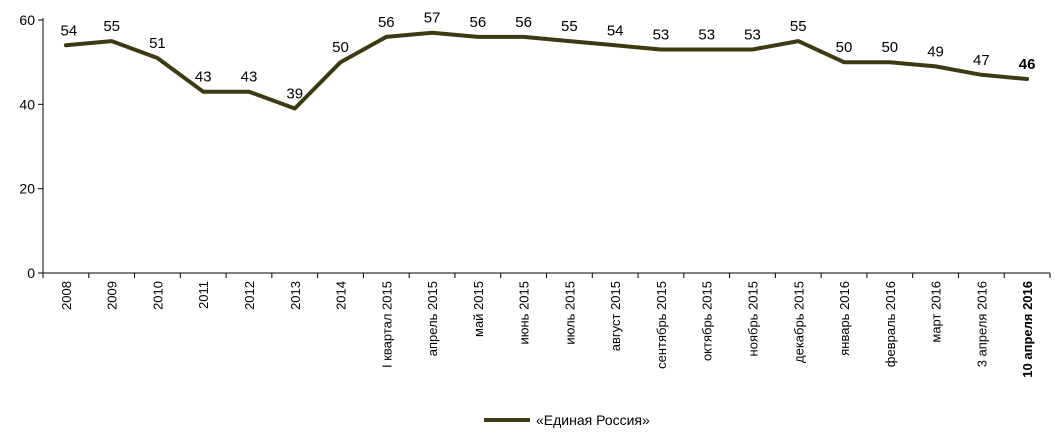 The width and height of the screenshot is (1055, 433). Describe the element at coordinates (157, 295) in the screenshot. I see `x-tick-label: 2010` at that location.